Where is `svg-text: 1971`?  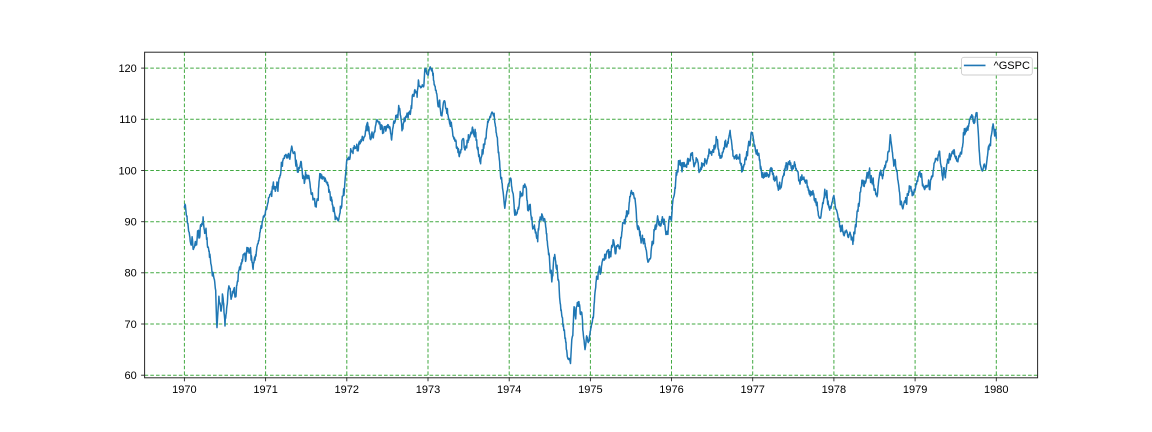 svg-text: 1971 is located at coordinates (265, 390).